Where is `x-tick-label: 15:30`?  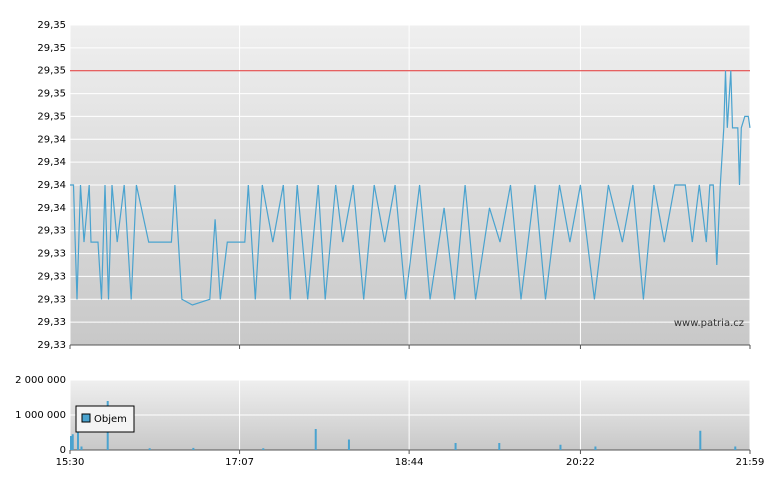 x-tick-label: 15:30 is located at coordinates (70, 462).